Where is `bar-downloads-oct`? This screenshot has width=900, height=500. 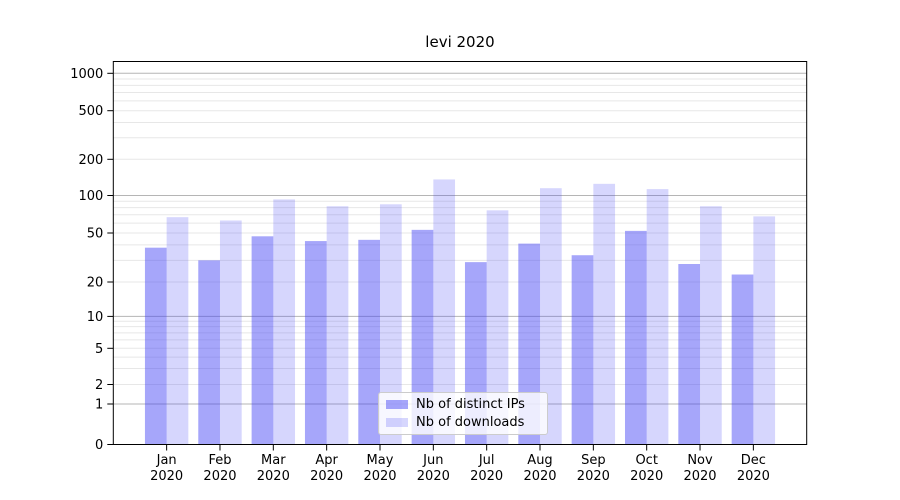 bar-downloads-oct is located at coordinates (657, 317).